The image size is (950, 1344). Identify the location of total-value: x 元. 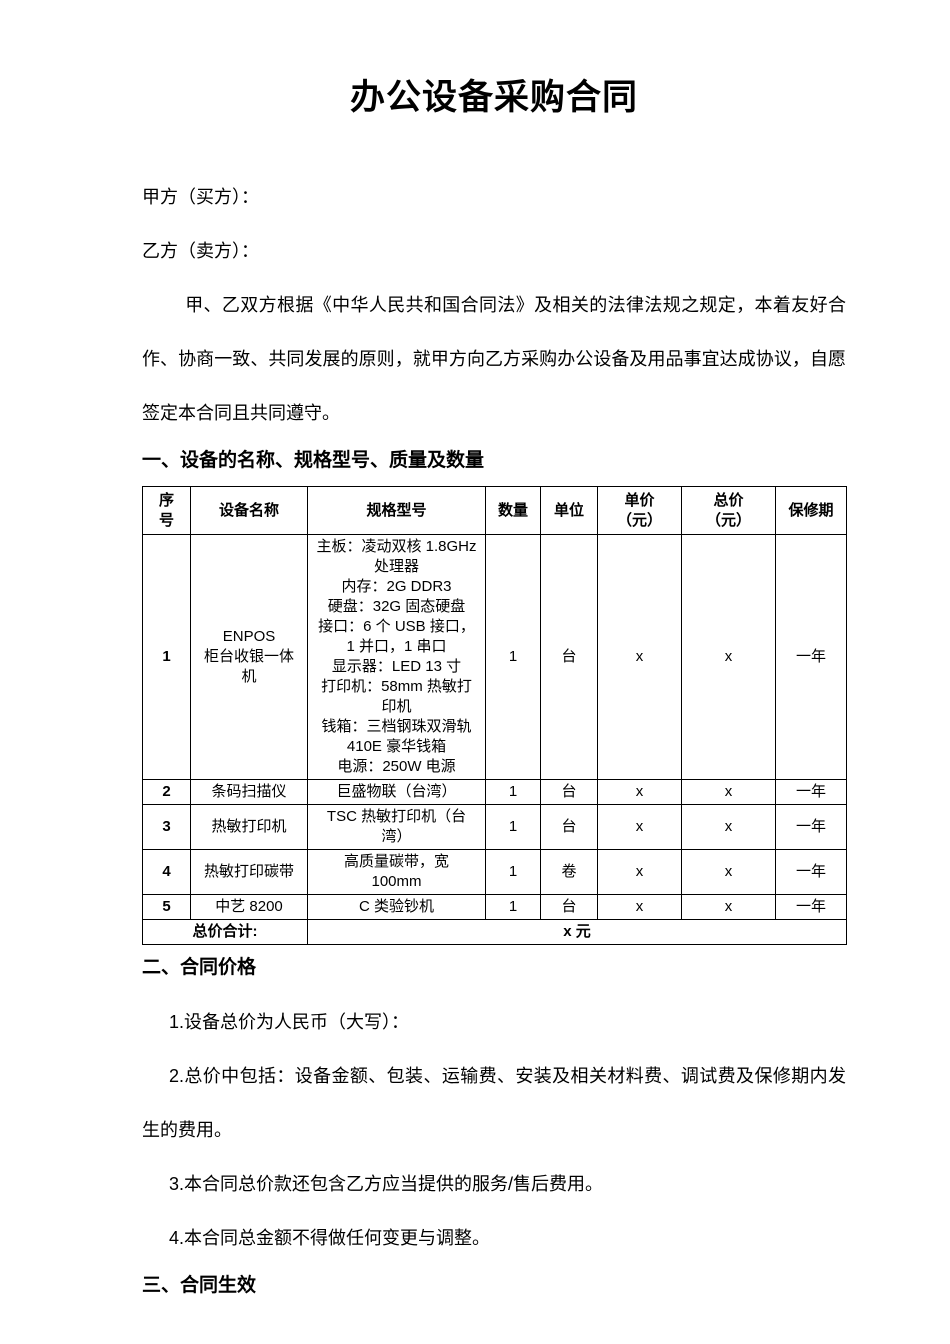
(577, 932).